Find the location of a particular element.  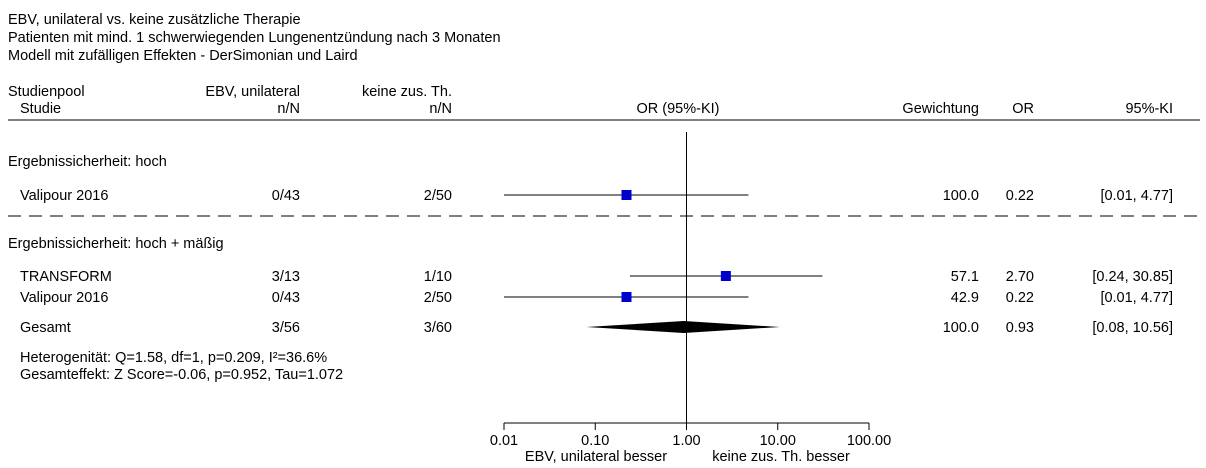

x-tick-label: 10.00 is located at coordinates (778, 441).